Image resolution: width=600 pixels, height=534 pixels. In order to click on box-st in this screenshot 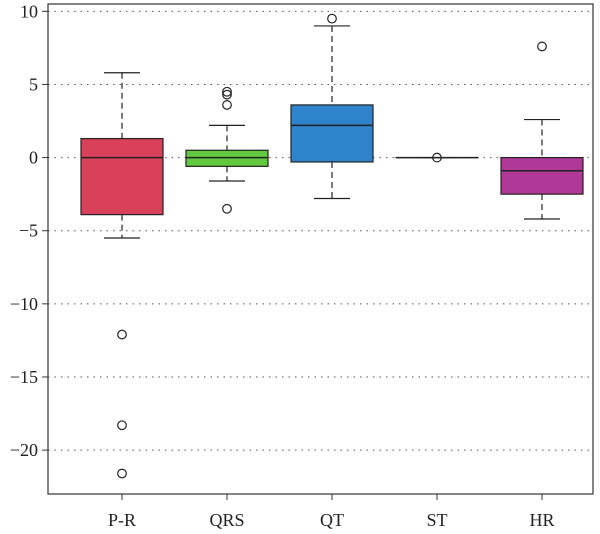, I will do `click(437, 157)`.